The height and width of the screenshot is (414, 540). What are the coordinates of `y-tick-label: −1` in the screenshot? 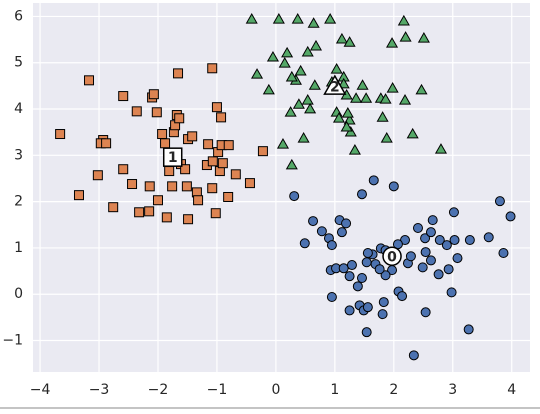 It's located at (12, 341).